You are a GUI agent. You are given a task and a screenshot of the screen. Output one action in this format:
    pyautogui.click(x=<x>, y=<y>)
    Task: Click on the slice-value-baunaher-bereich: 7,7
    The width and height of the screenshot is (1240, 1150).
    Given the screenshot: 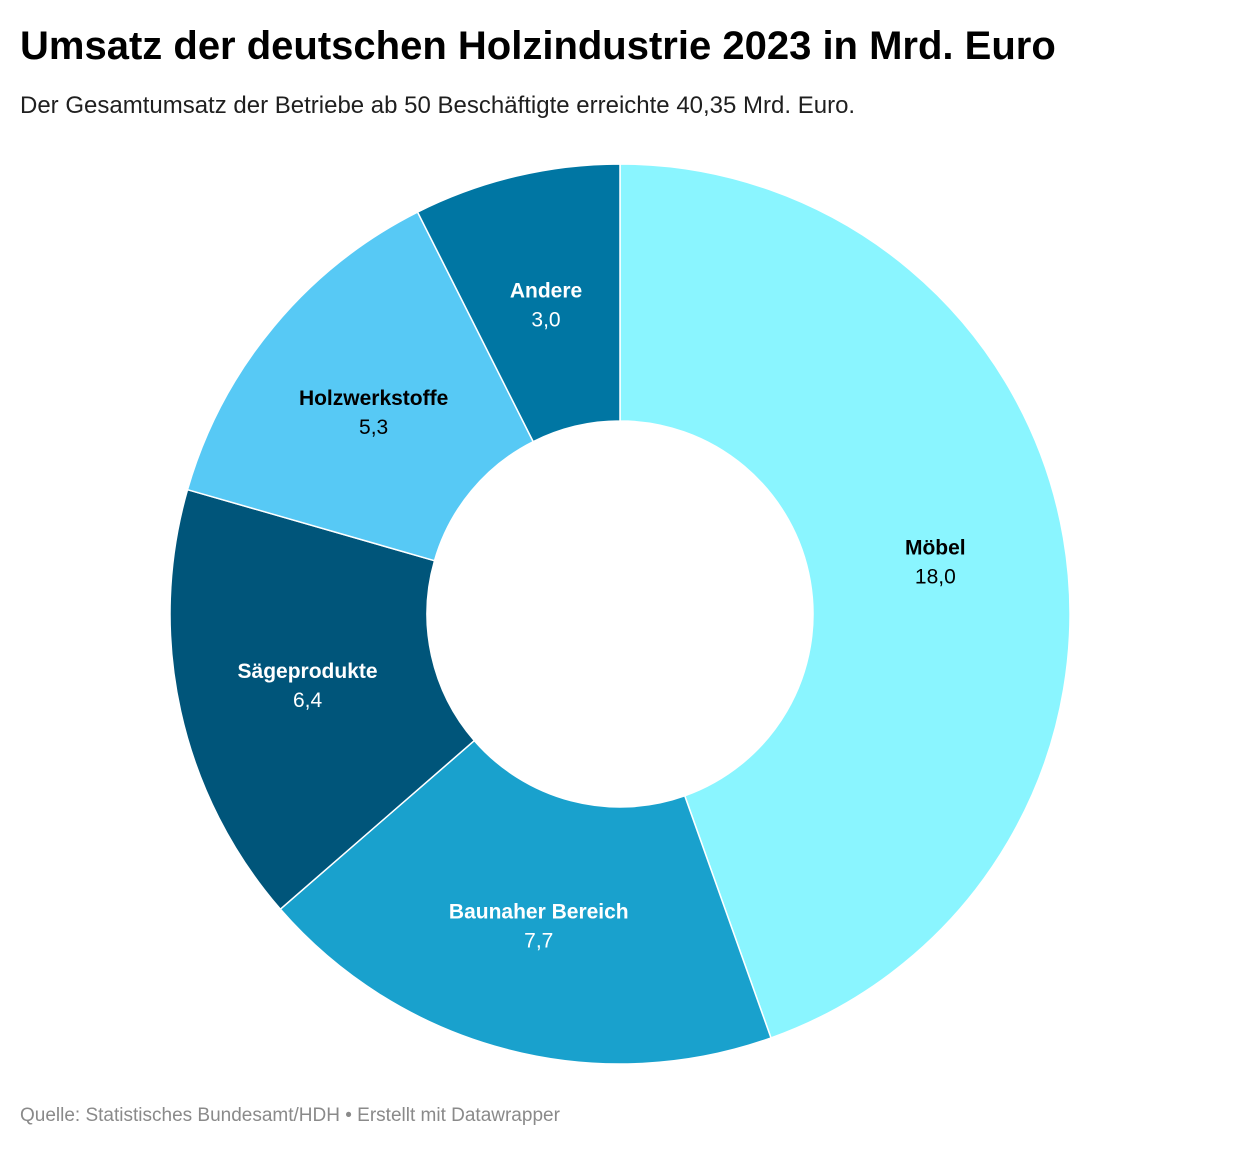 What is the action you would take?
    pyautogui.click(x=538, y=941)
    